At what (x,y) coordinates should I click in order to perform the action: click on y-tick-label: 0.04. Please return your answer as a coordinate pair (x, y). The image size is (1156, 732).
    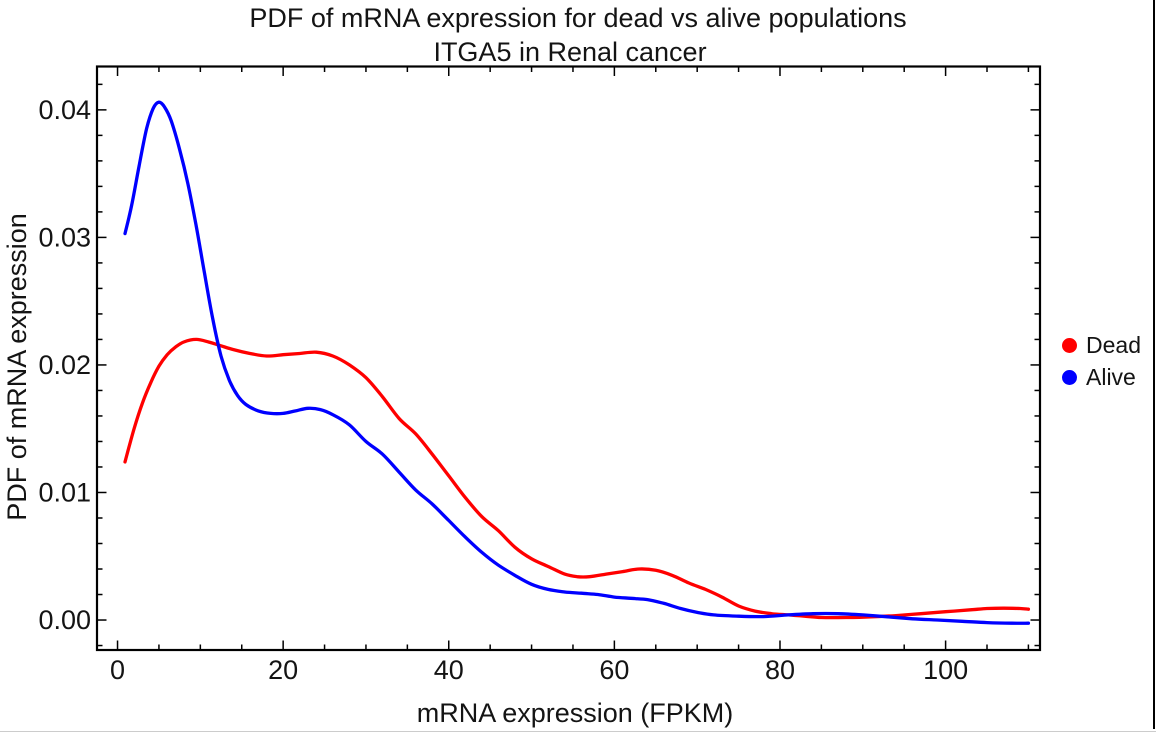
    Looking at the image, I should click on (64, 110).